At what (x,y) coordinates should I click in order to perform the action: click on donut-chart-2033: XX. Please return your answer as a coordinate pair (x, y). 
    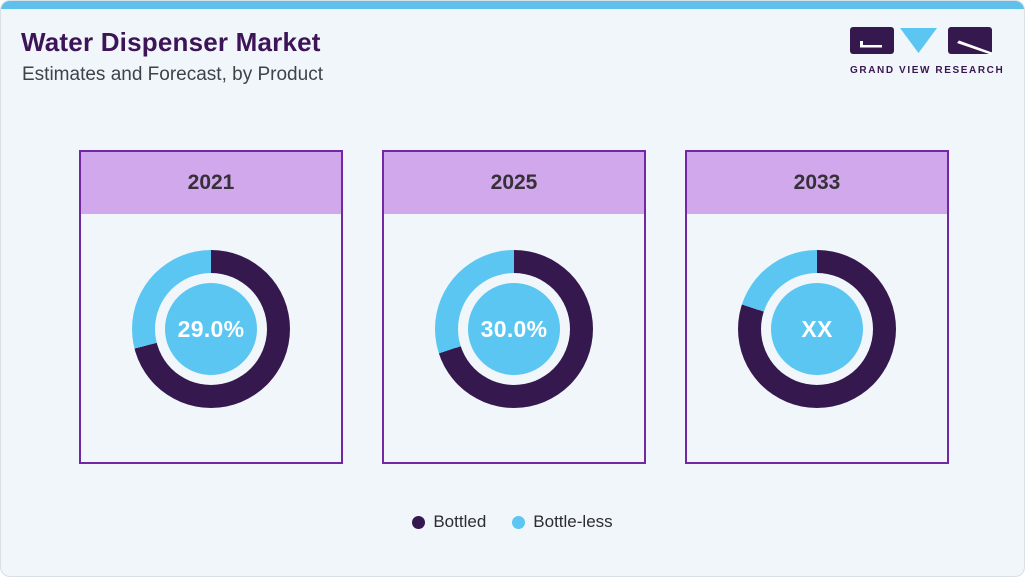
    Looking at the image, I should click on (817, 329).